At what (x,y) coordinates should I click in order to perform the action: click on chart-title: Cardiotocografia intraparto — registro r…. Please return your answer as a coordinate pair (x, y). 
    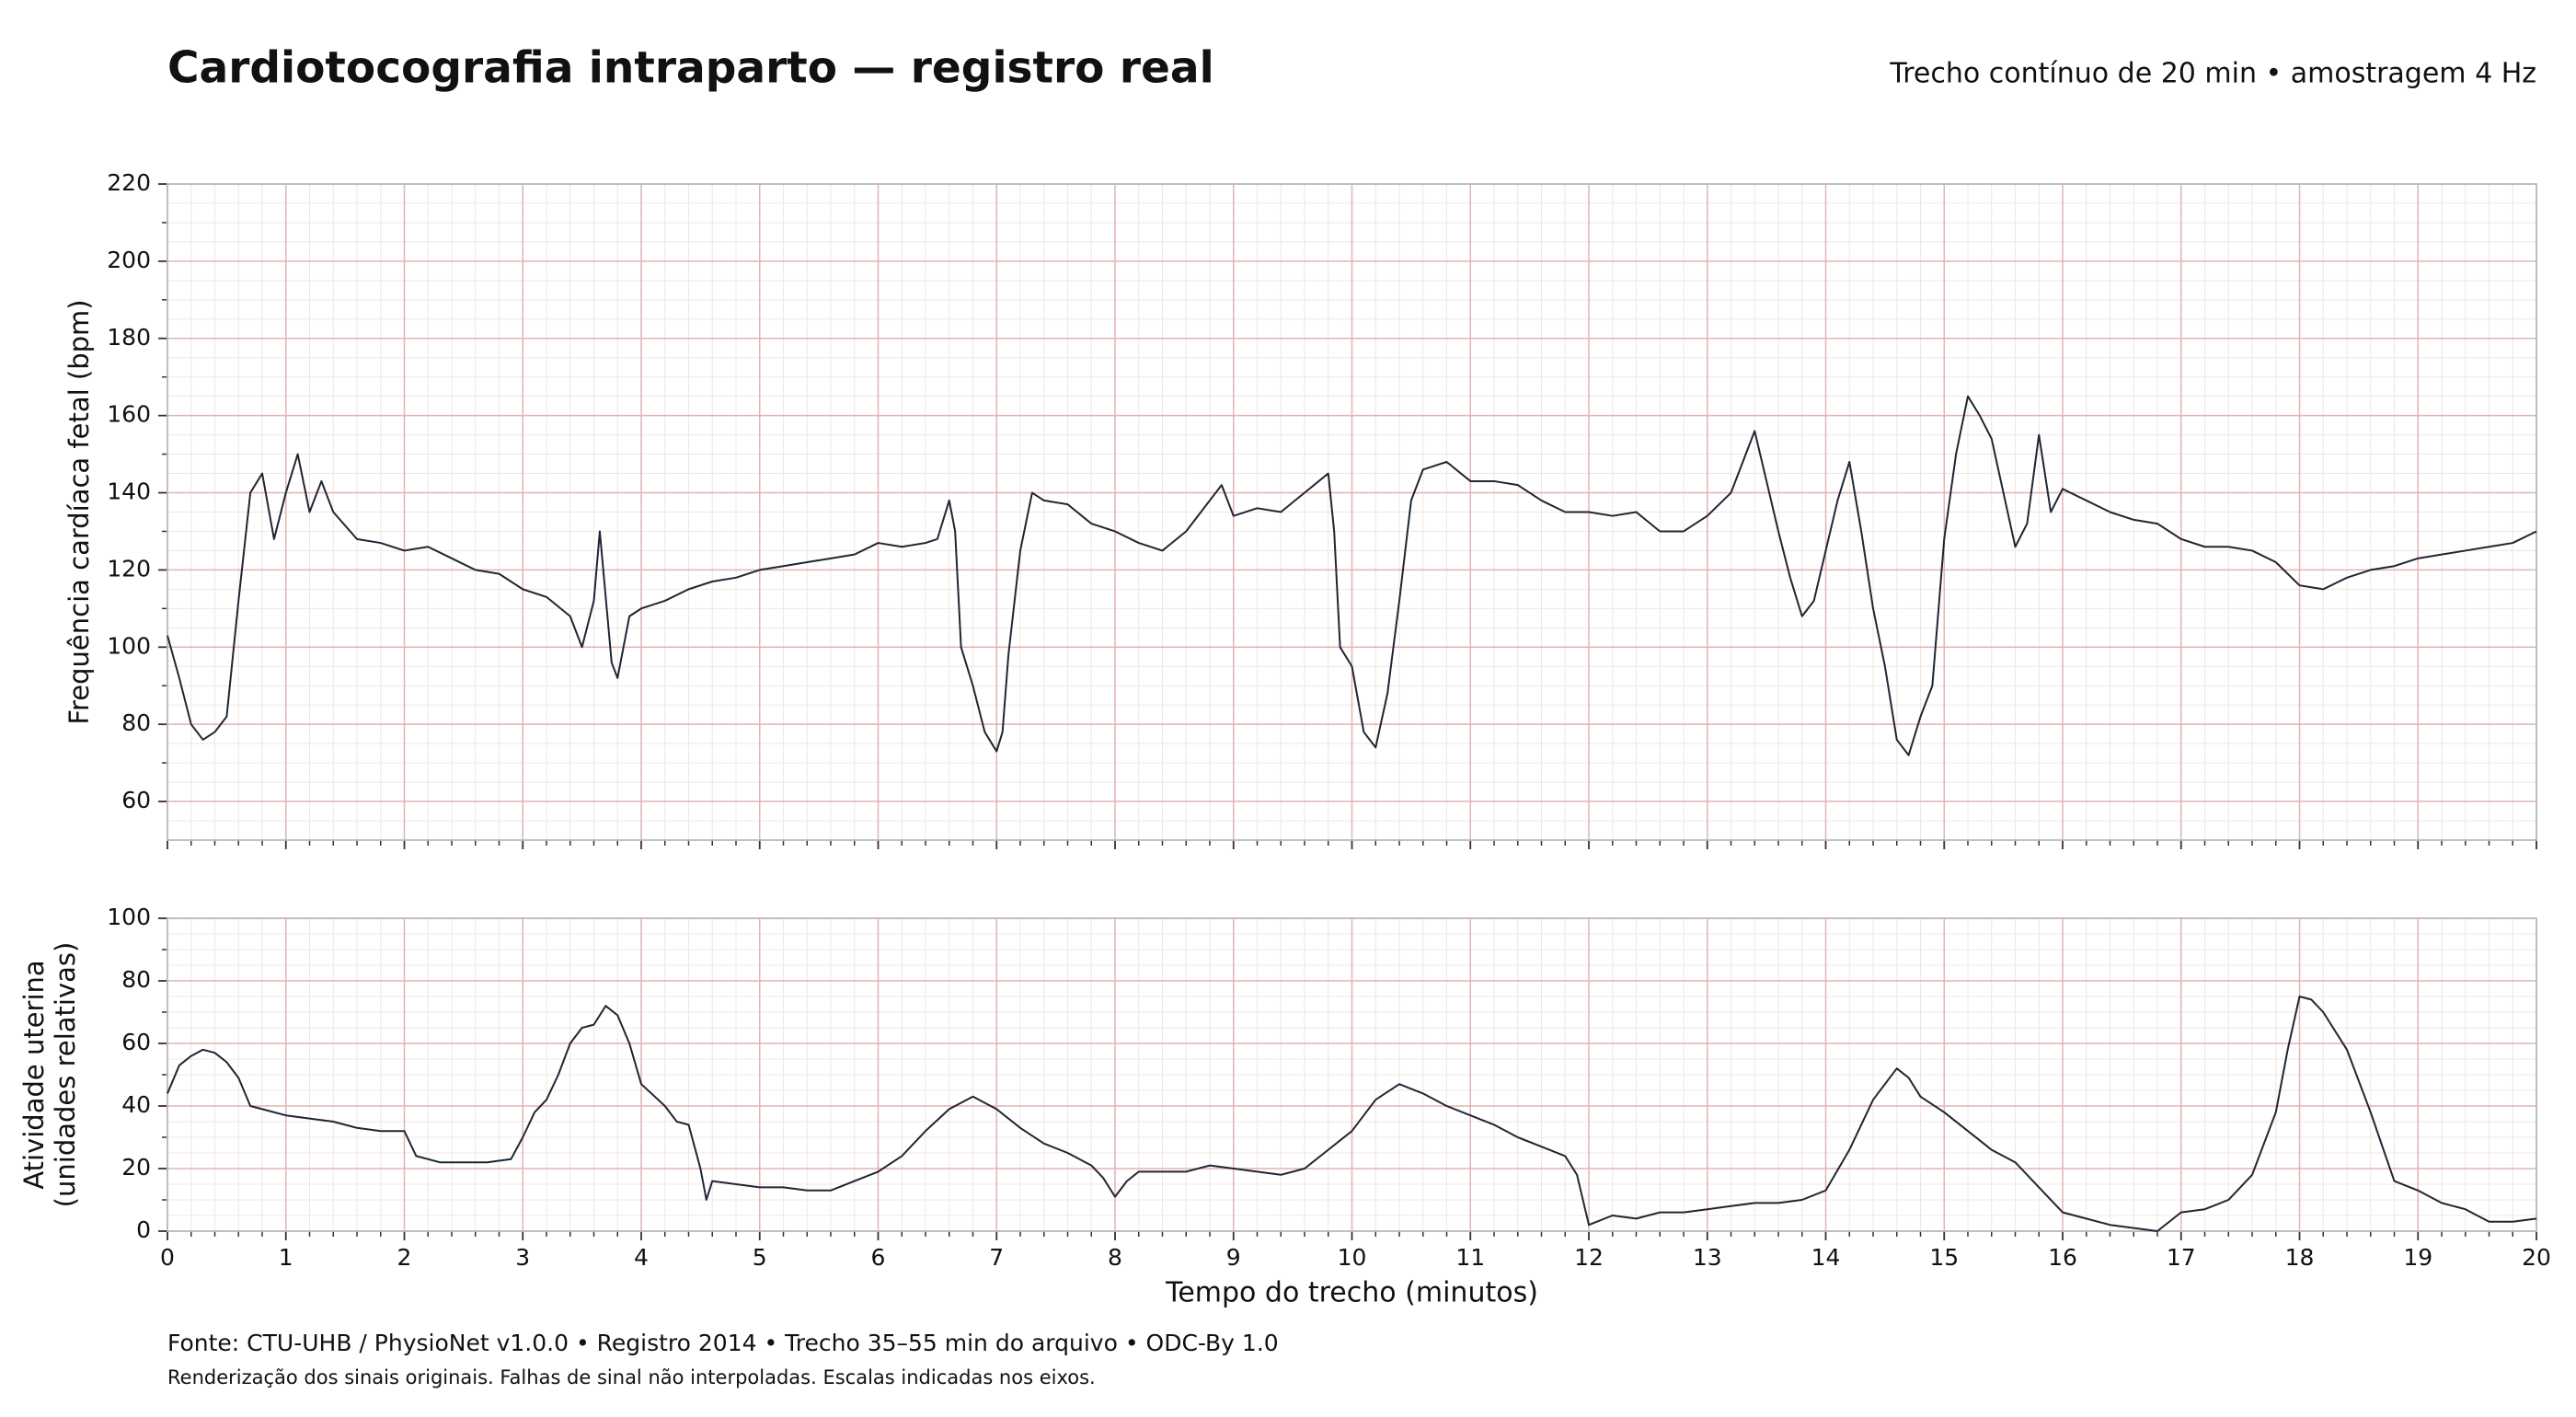
    Looking at the image, I should click on (690, 68).